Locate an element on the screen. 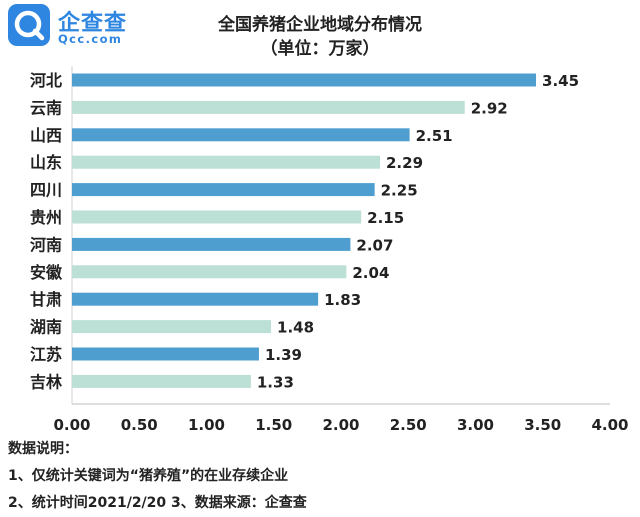 This screenshot has height=517, width=640. brand-url: Qcc.com is located at coordinates (90, 39).